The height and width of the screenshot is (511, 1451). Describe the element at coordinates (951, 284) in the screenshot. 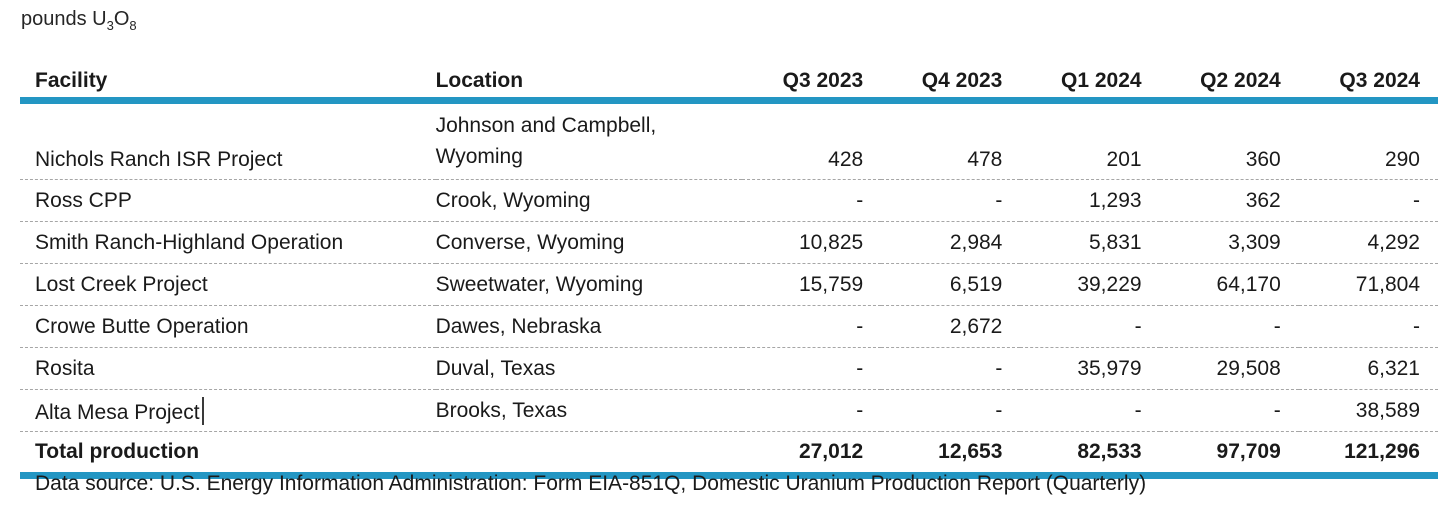

I see `value-cell: 6,519` at that location.